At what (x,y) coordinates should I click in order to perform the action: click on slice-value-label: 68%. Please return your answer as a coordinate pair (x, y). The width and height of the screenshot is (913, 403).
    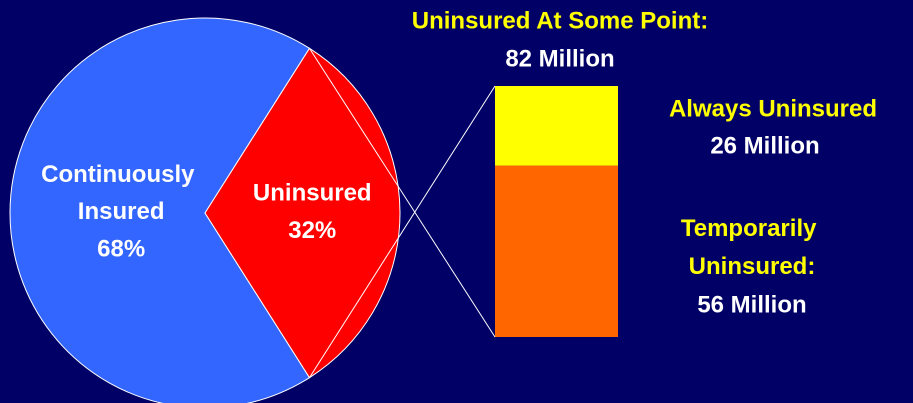
    Looking at the image, I should click on (121, 248).